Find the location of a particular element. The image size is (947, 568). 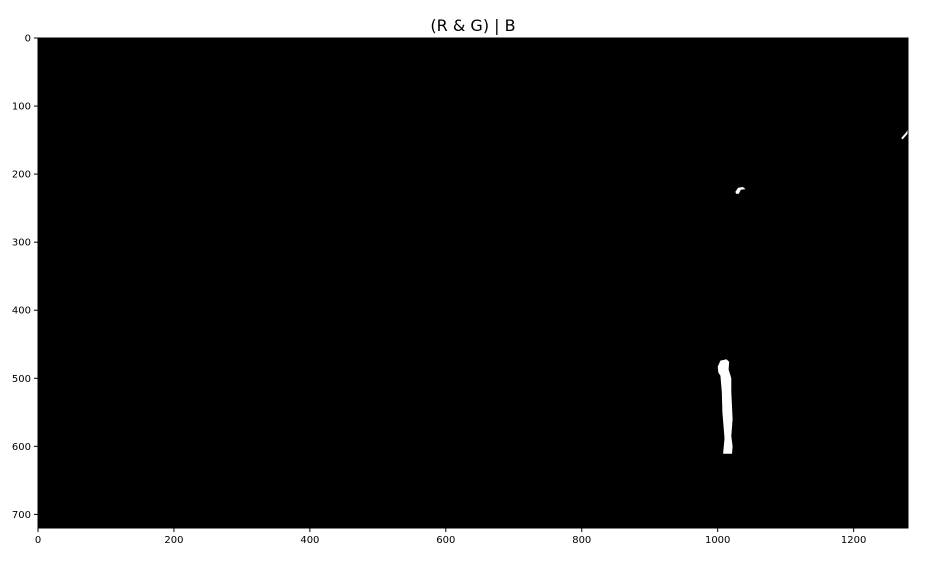

chart-title: (R & G) | B is located at coordinates (473, 25).